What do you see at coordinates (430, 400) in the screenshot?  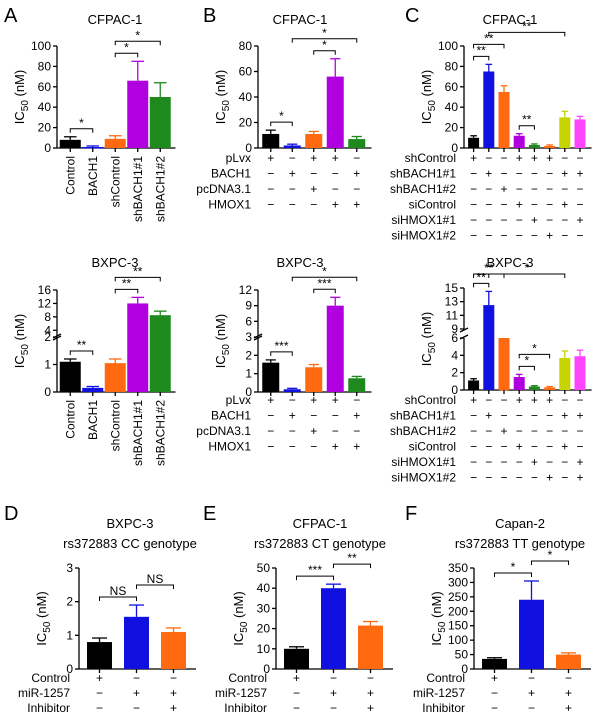 I see `condition-row-label: shControl` at bounding box center [430, 400].